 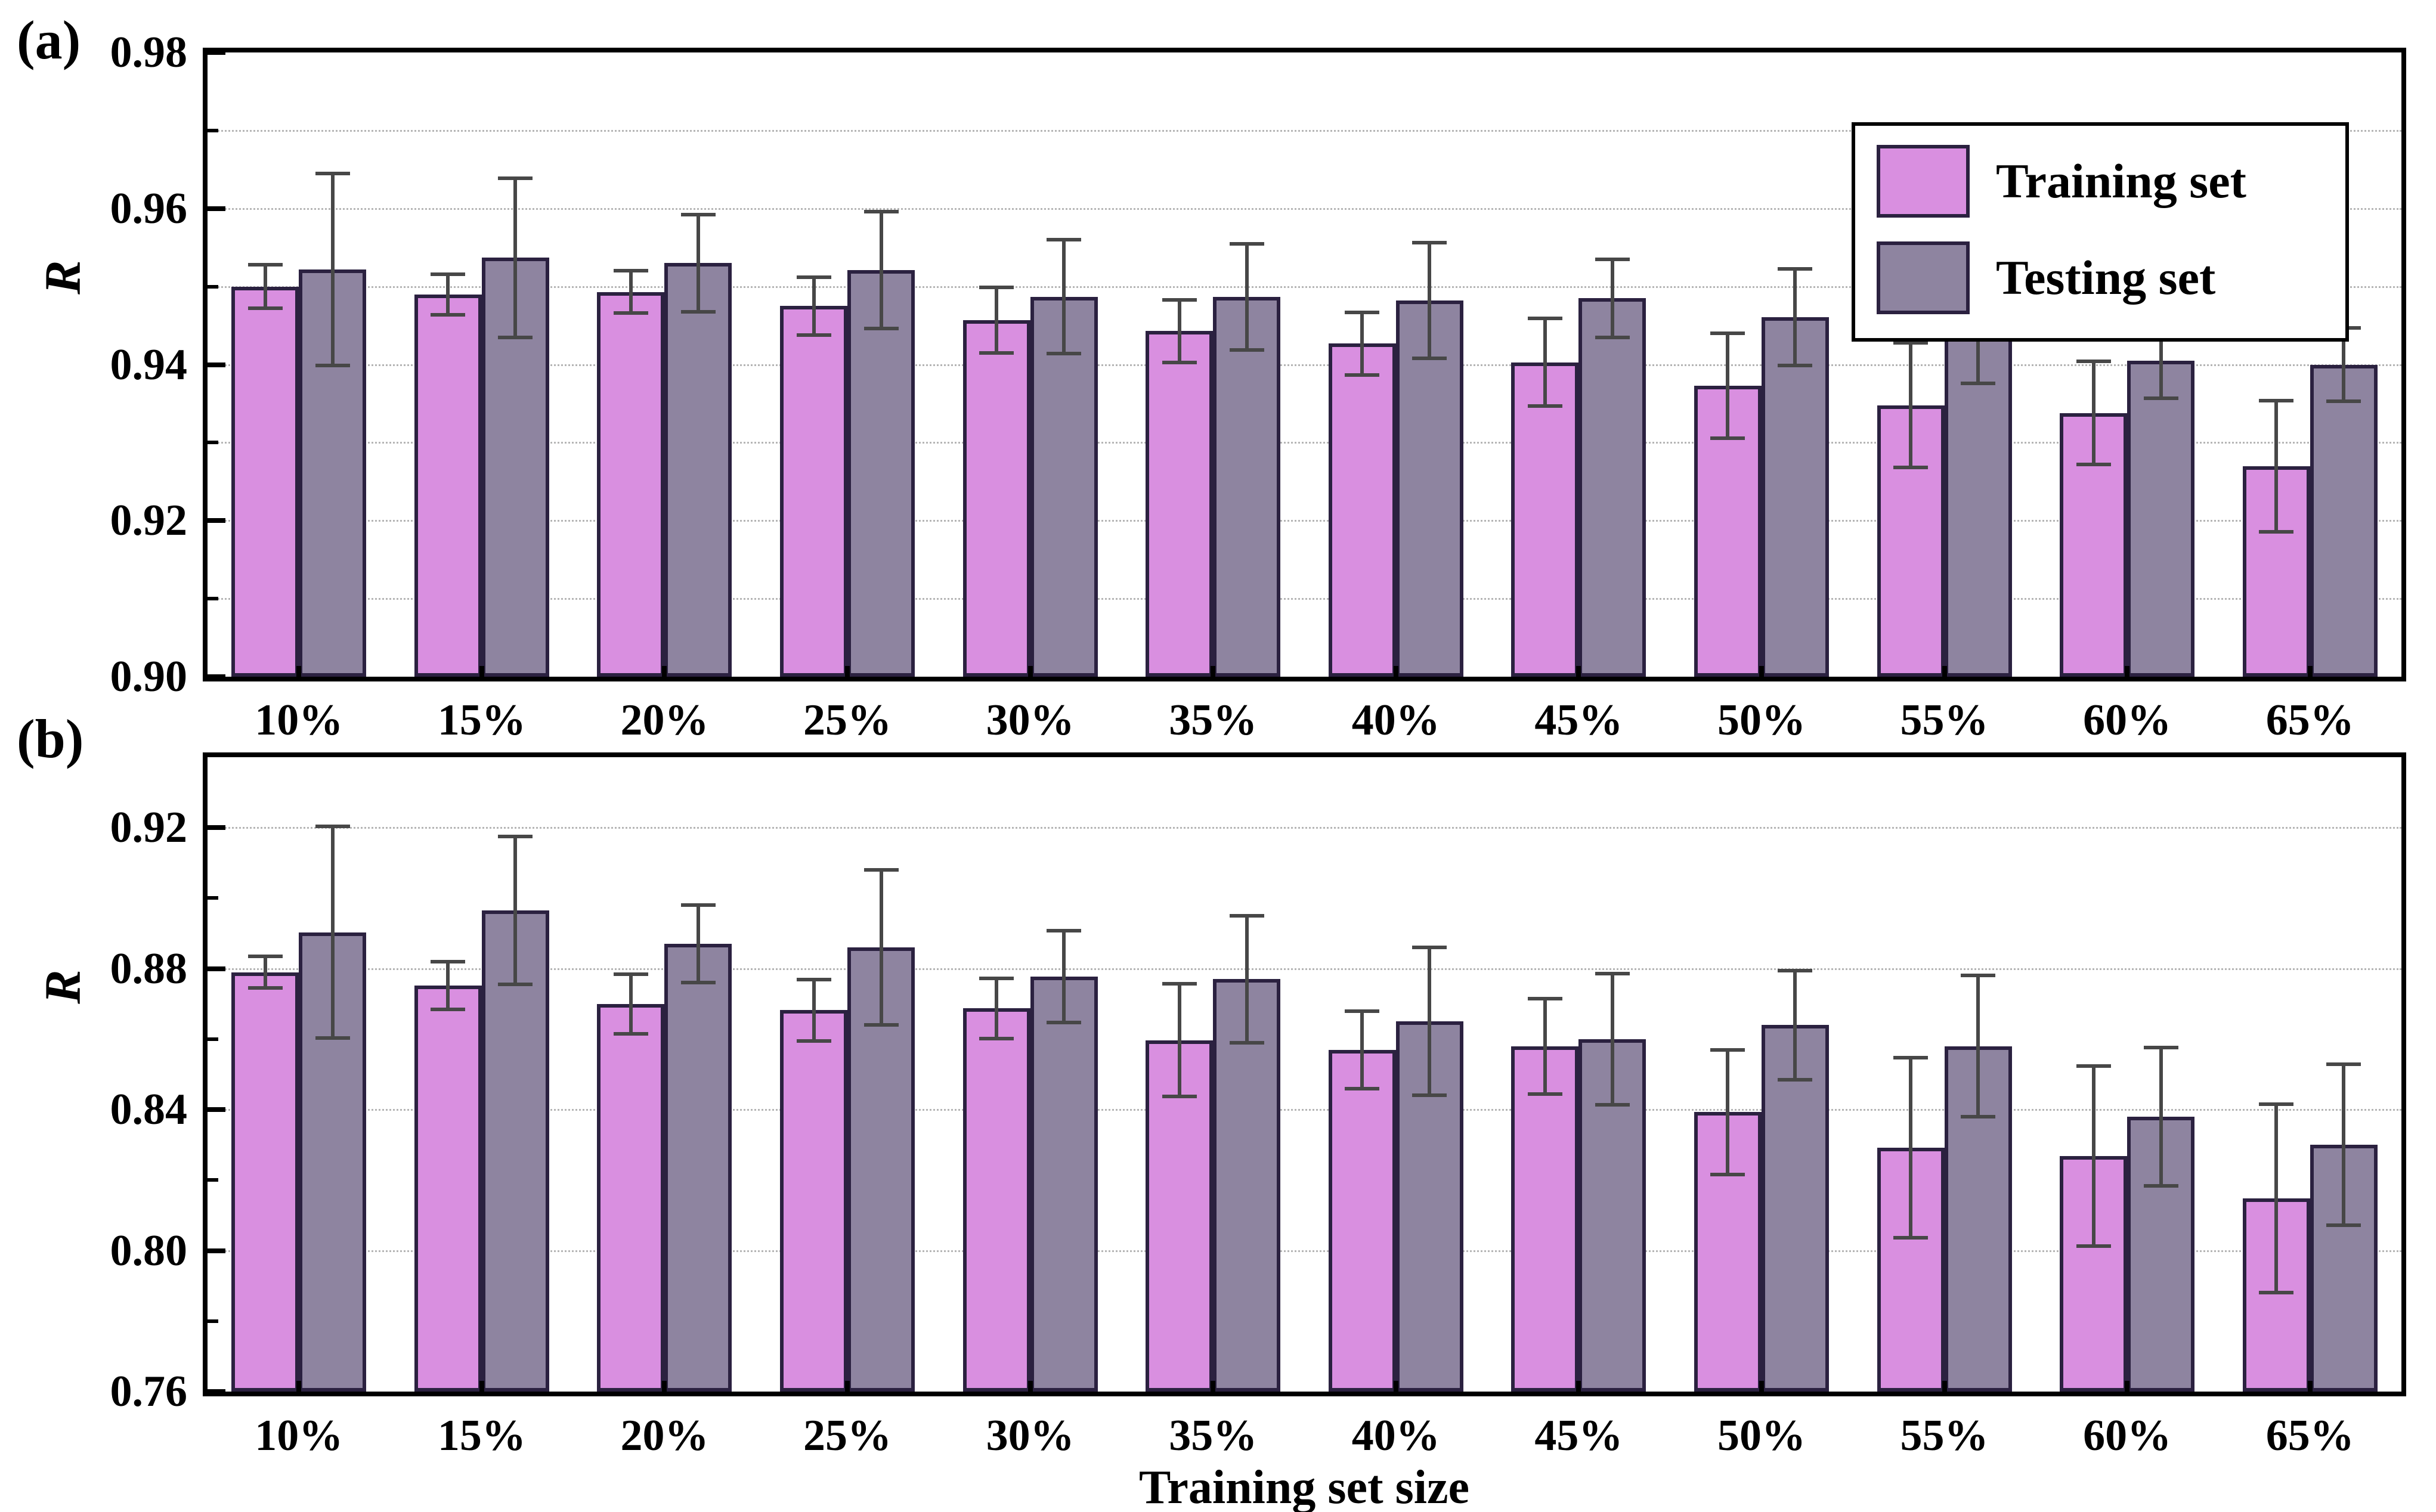 I want to click on bar-training-40%, so click(x=1362, y=1220).